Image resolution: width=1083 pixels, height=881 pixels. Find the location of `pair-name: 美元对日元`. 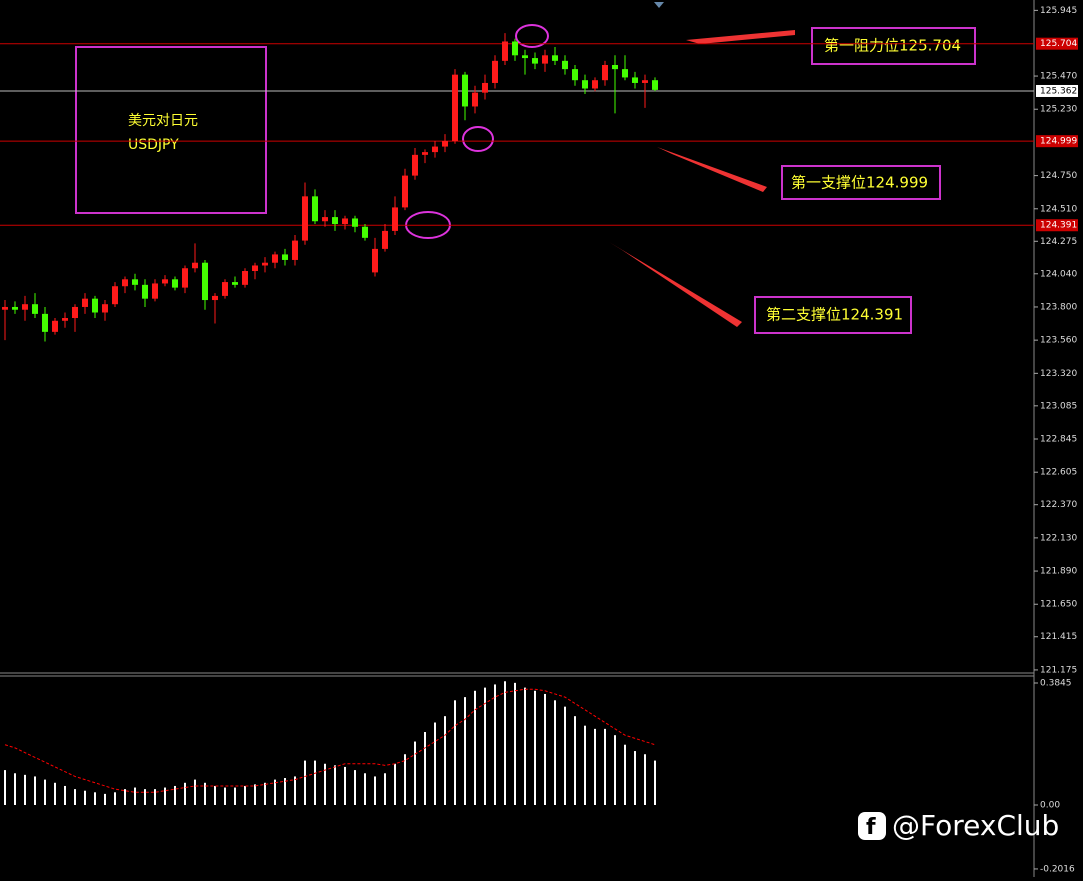

pair-name: 美元对日元 is located at coordinates (163, 121).